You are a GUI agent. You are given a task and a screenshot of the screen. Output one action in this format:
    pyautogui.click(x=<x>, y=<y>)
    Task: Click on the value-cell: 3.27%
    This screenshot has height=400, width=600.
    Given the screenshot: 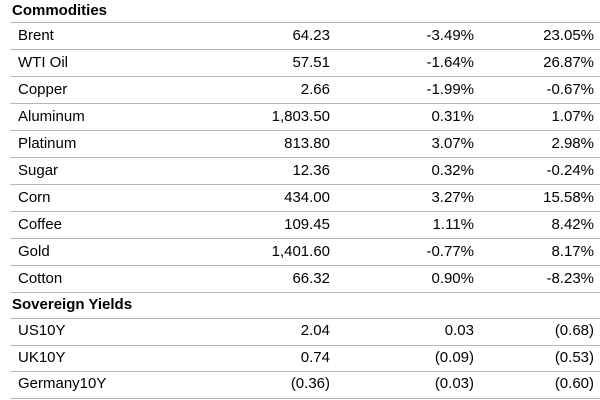 What is the action you would take?
    pyautogui.click(x=452, y=197)
    